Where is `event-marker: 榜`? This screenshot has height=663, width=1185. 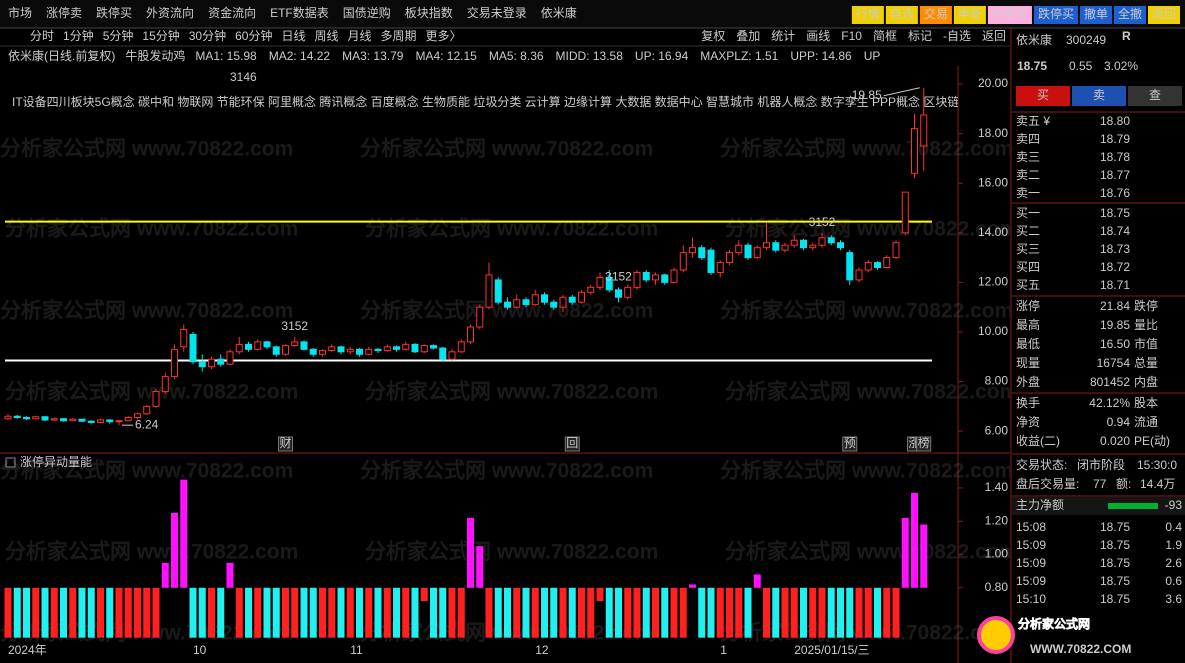 event-marker: 榜 is located at coordinates (924, 442).